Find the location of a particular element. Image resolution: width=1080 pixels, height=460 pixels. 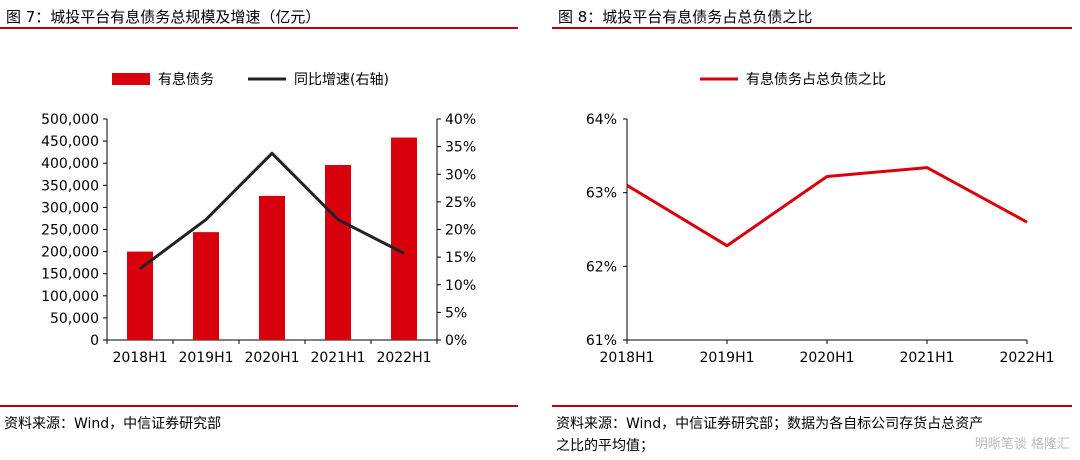

right-y-tick-label: 0% is located at coordinates (456, 341).